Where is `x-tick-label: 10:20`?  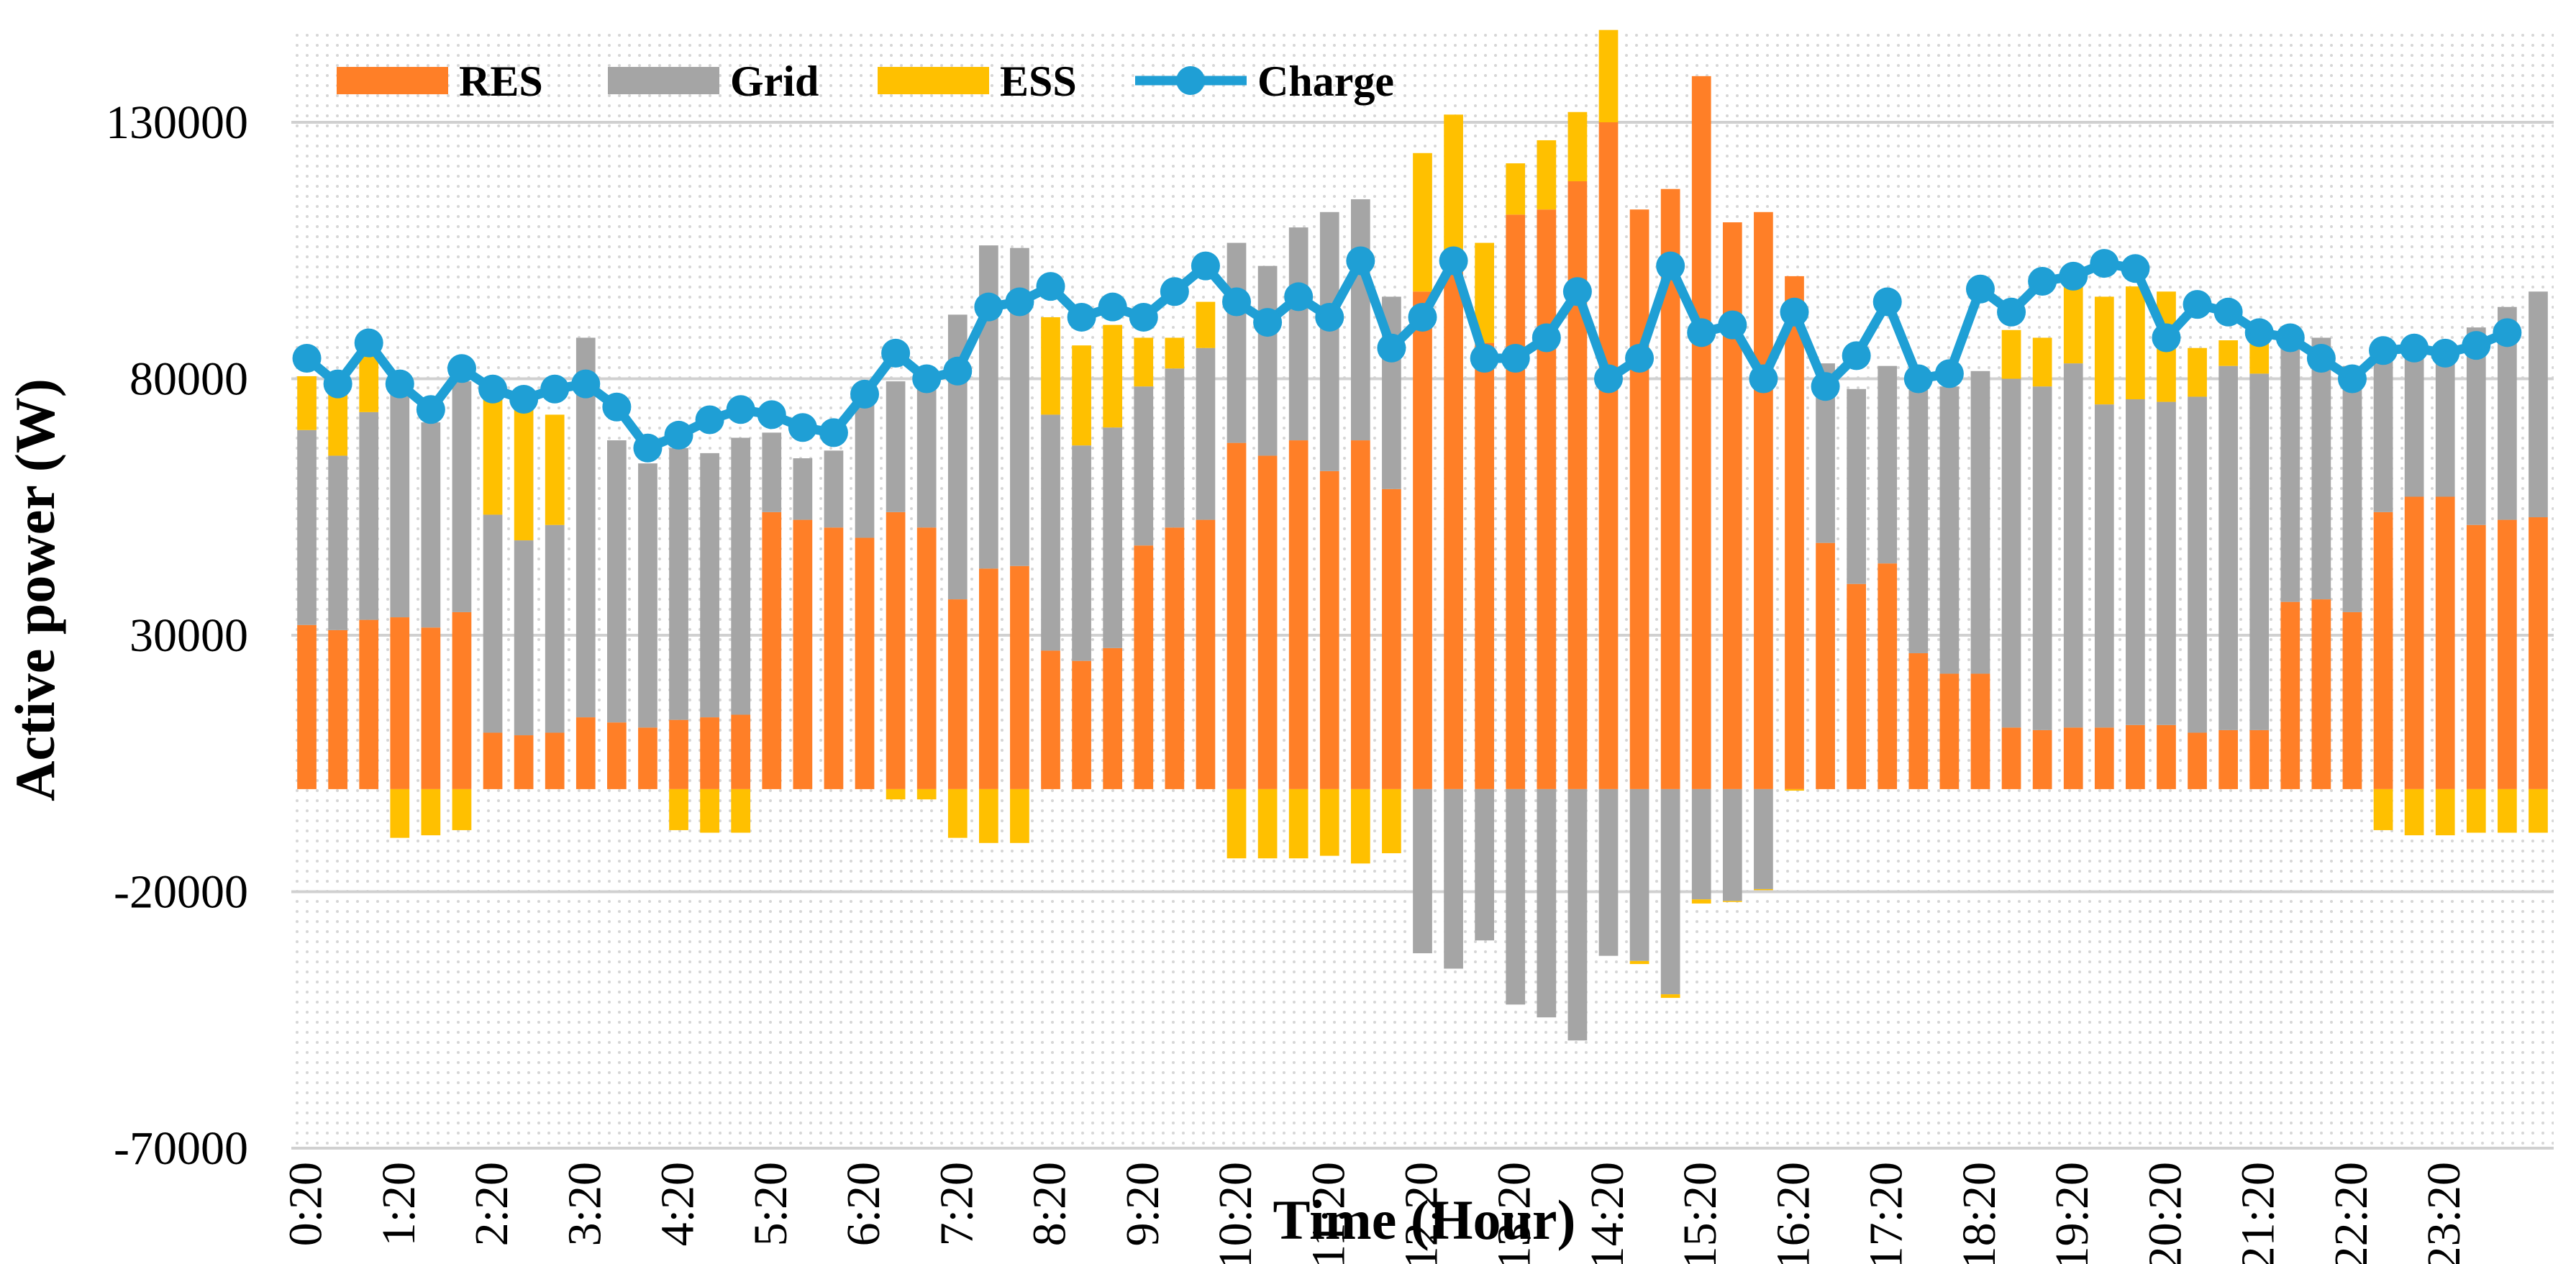 x-tick-label: 10:20 is located at coordinates (1236, 1213).